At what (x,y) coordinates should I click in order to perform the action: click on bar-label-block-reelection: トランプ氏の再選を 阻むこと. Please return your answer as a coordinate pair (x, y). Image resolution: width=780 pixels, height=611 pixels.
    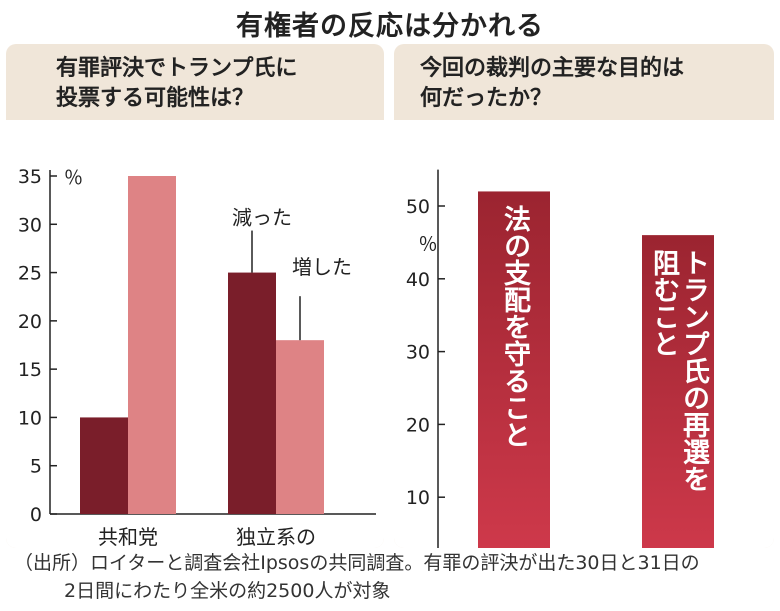
    Looking at the image, I should click on (678, 371).